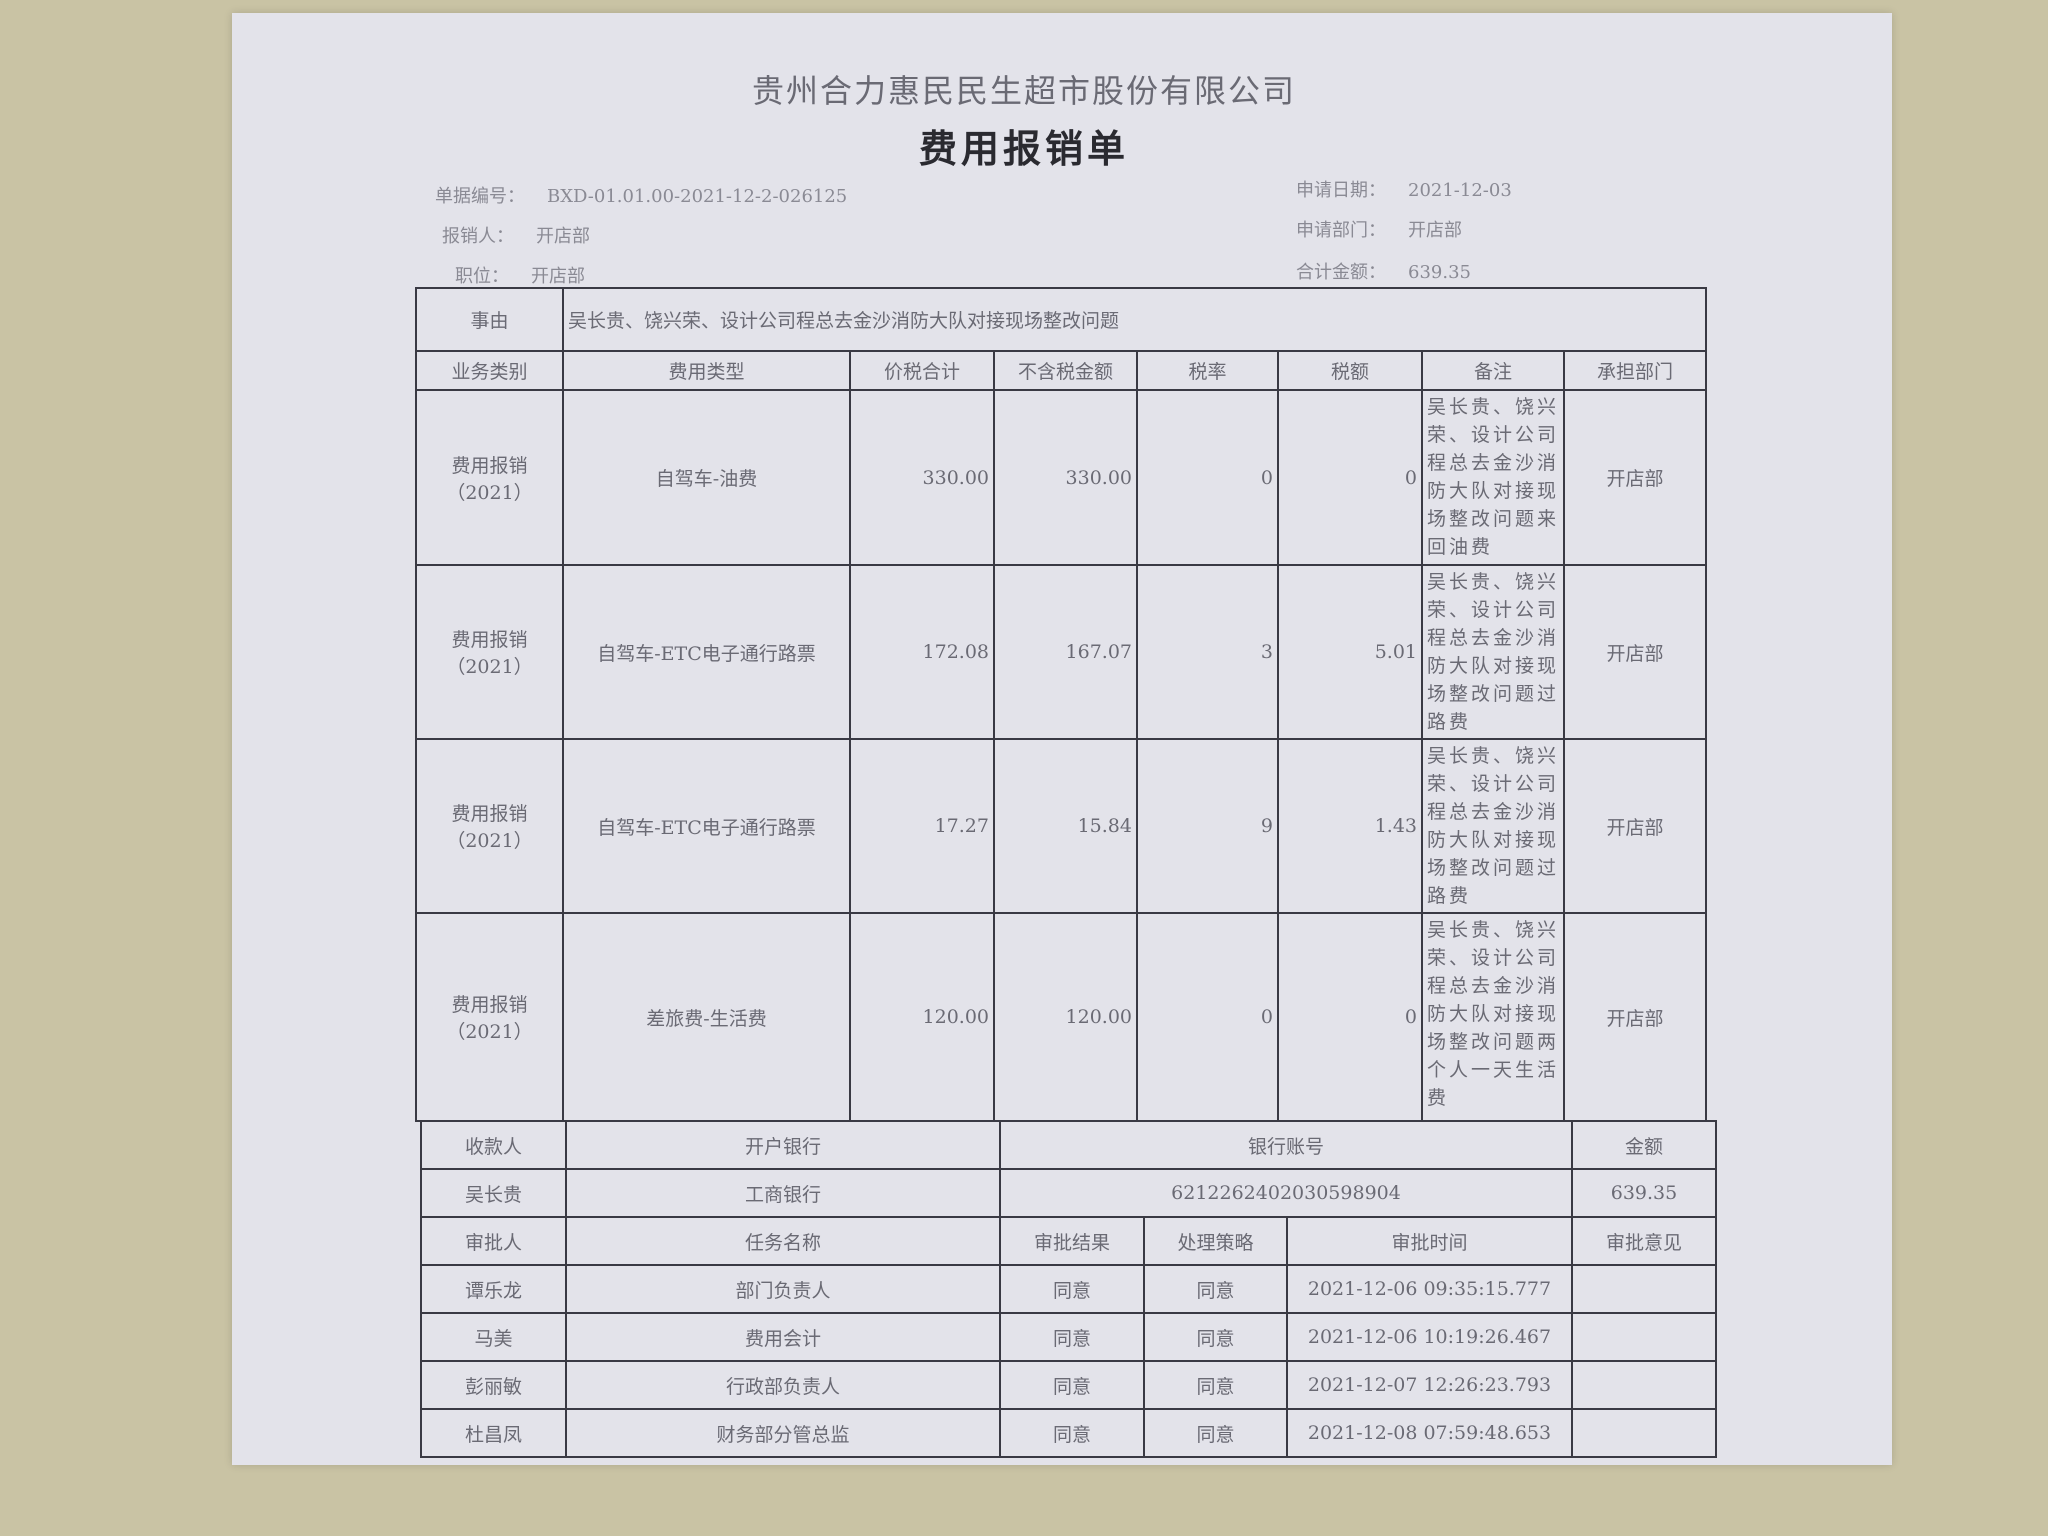  Describe the element at coordinates (1065, 1017) in the screenshot. I see `cell-net: 120.00` at that location.